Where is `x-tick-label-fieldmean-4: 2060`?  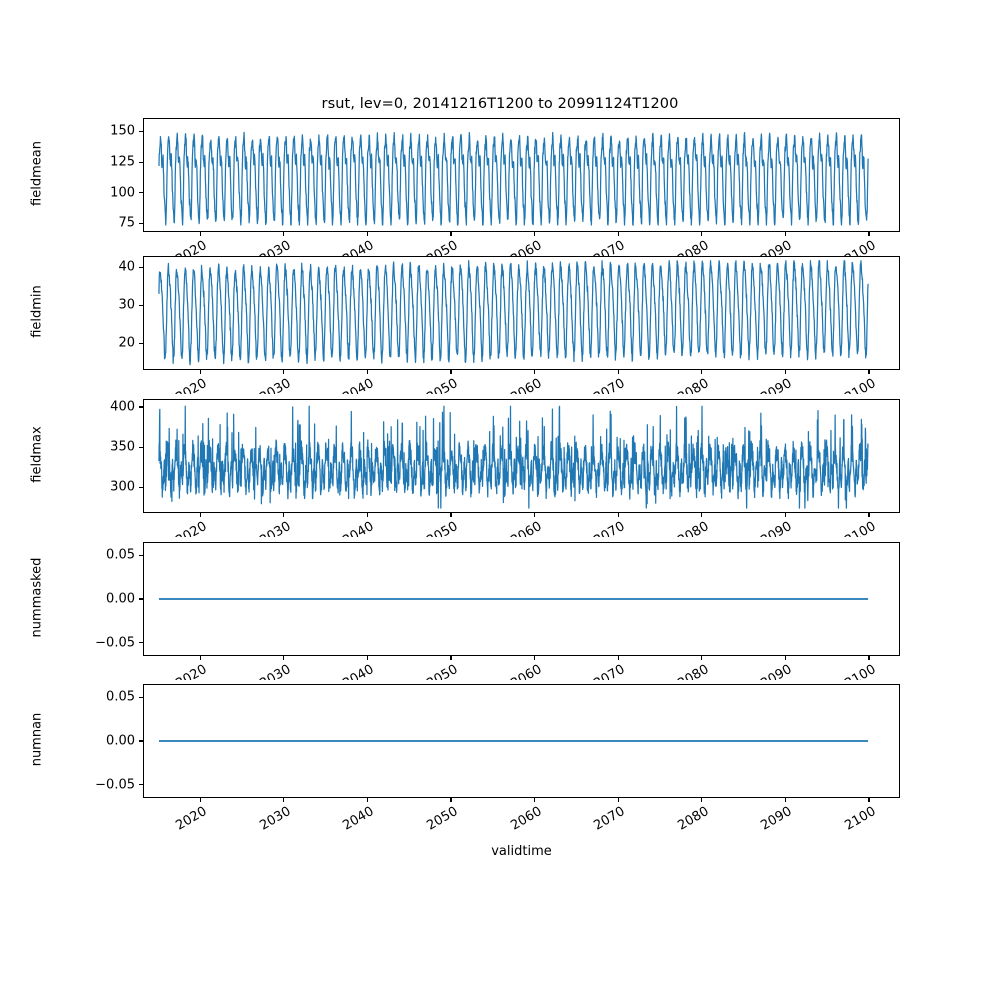
x-tick-label-fieldmean-4: 2060 is located at coordinates (526, 247).